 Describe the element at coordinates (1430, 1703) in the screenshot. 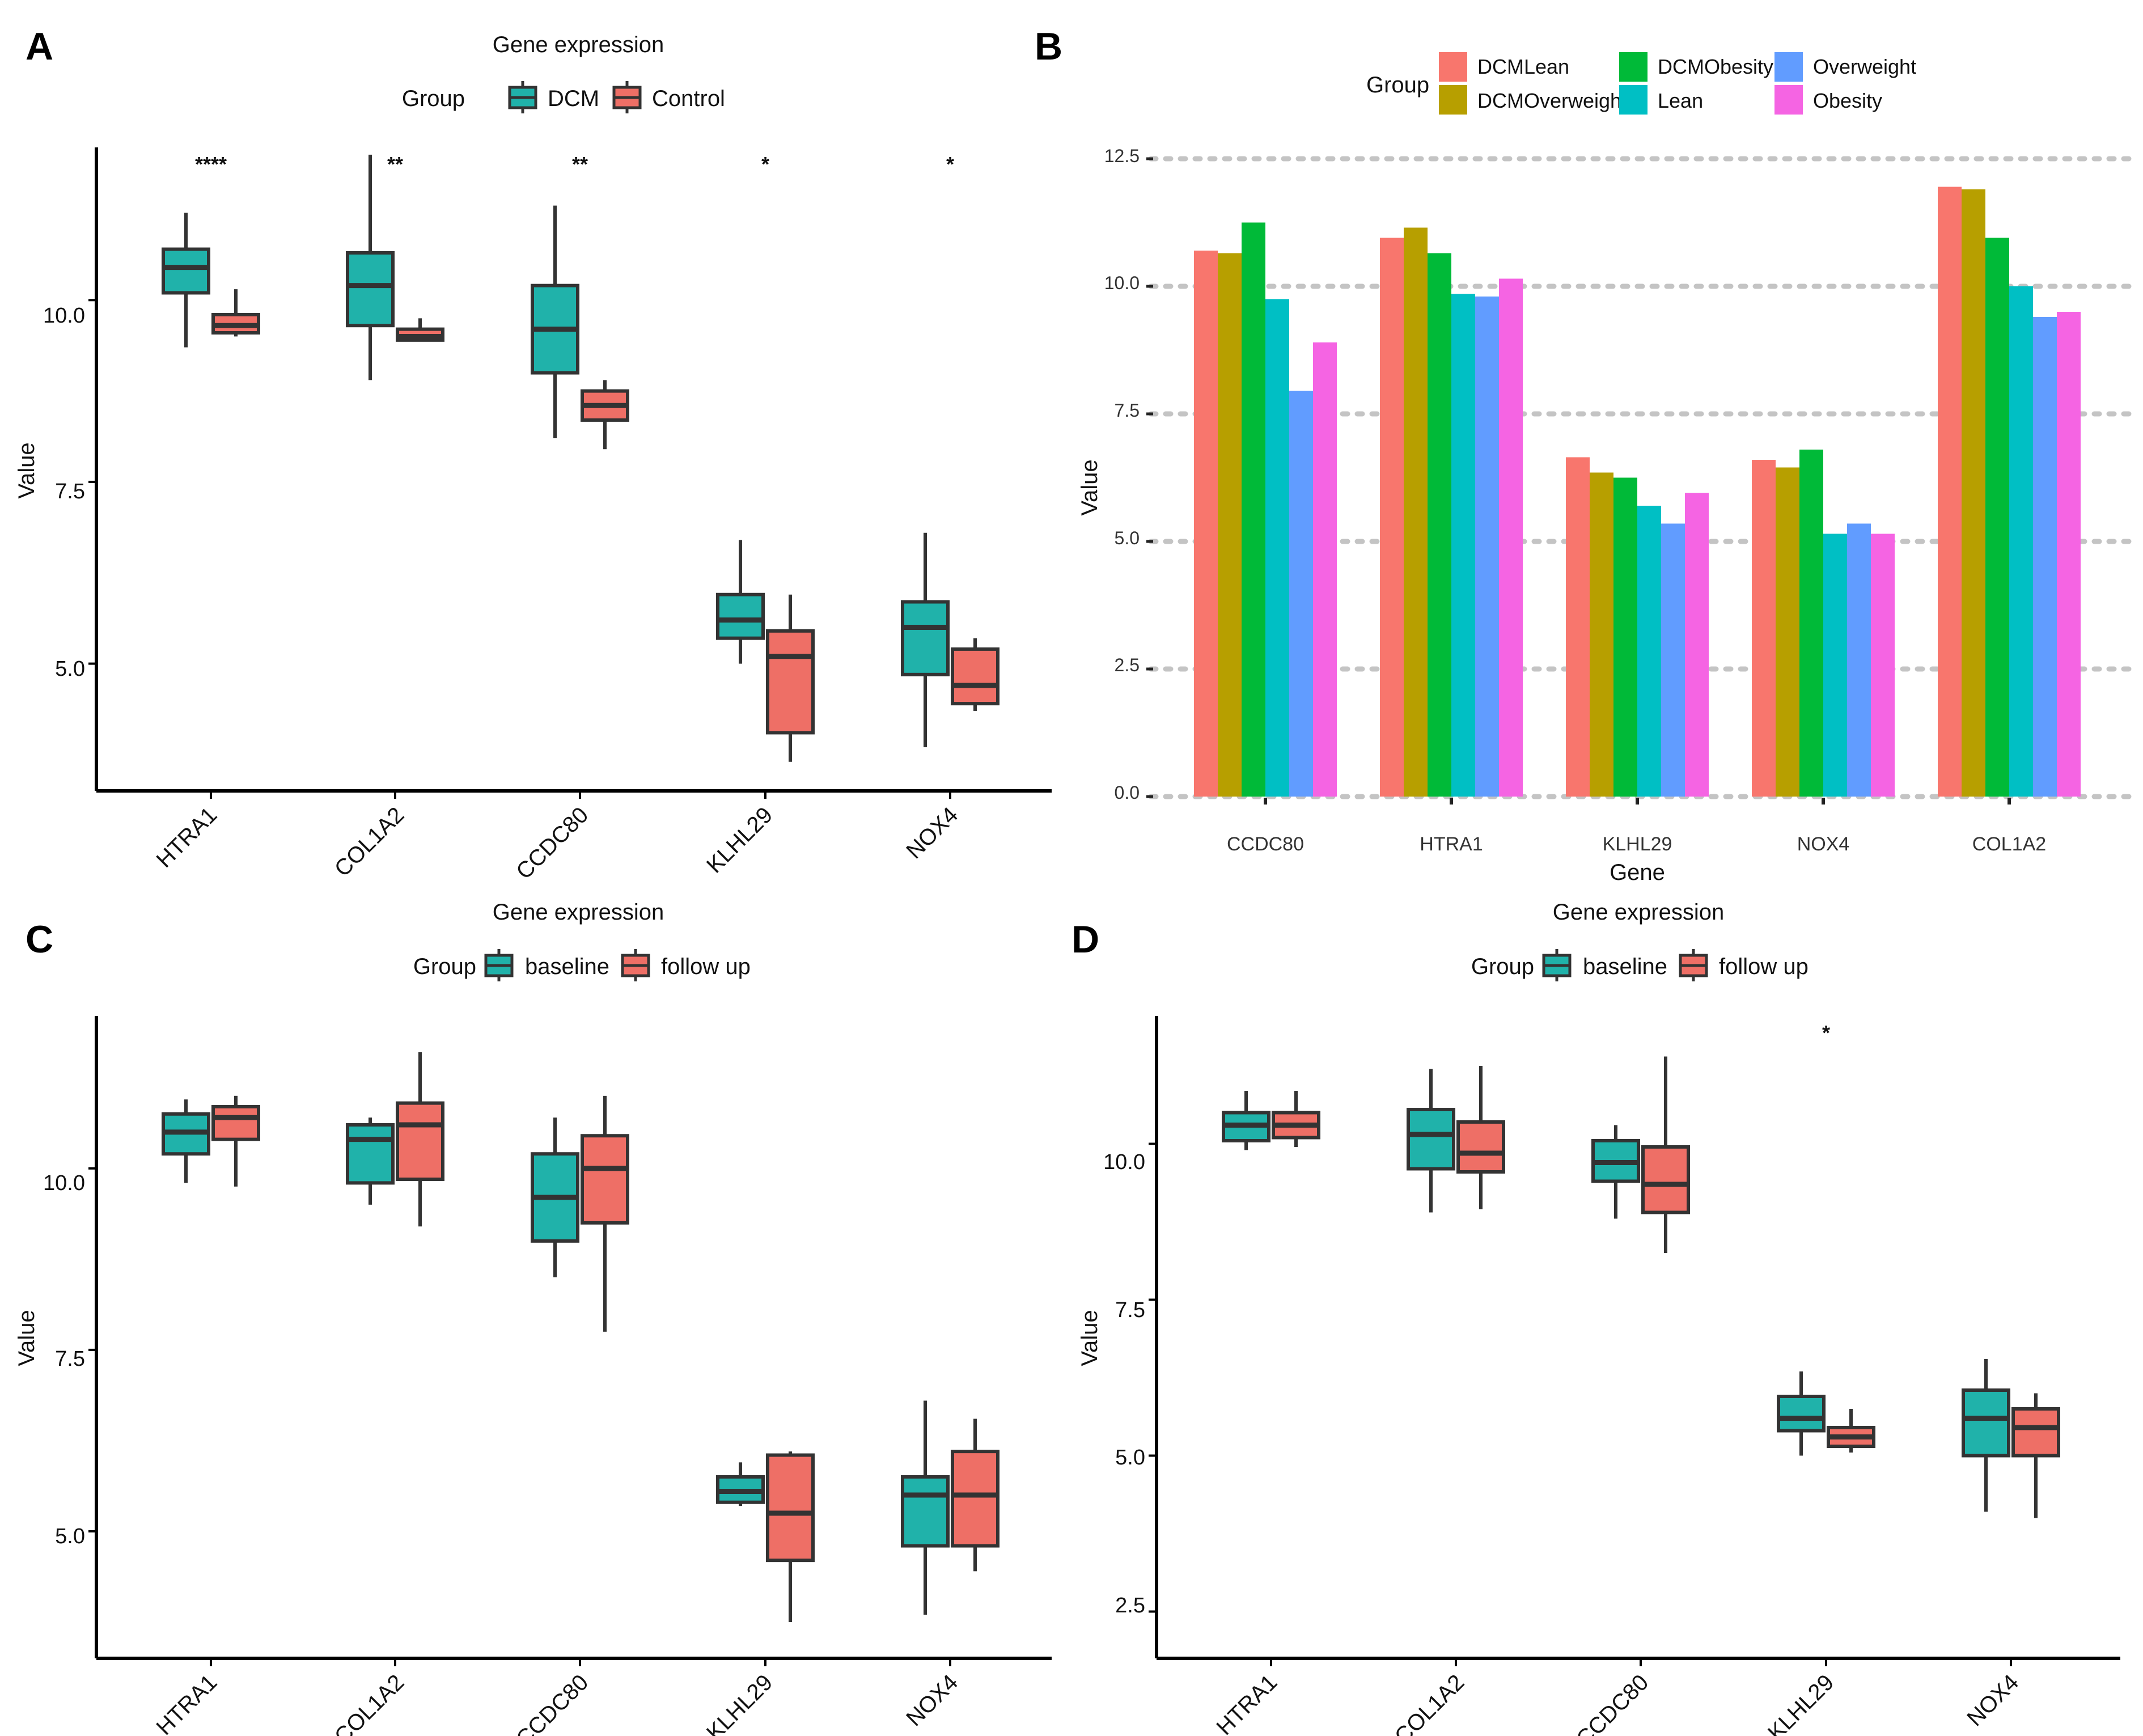

I see `xtick-label-d-1: COL1A2` at that location.